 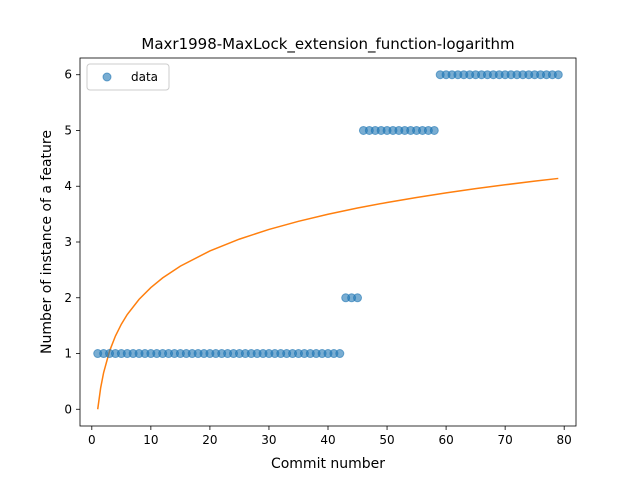 I want to click on x-tick-label: 70, so click(x=505, y=440).